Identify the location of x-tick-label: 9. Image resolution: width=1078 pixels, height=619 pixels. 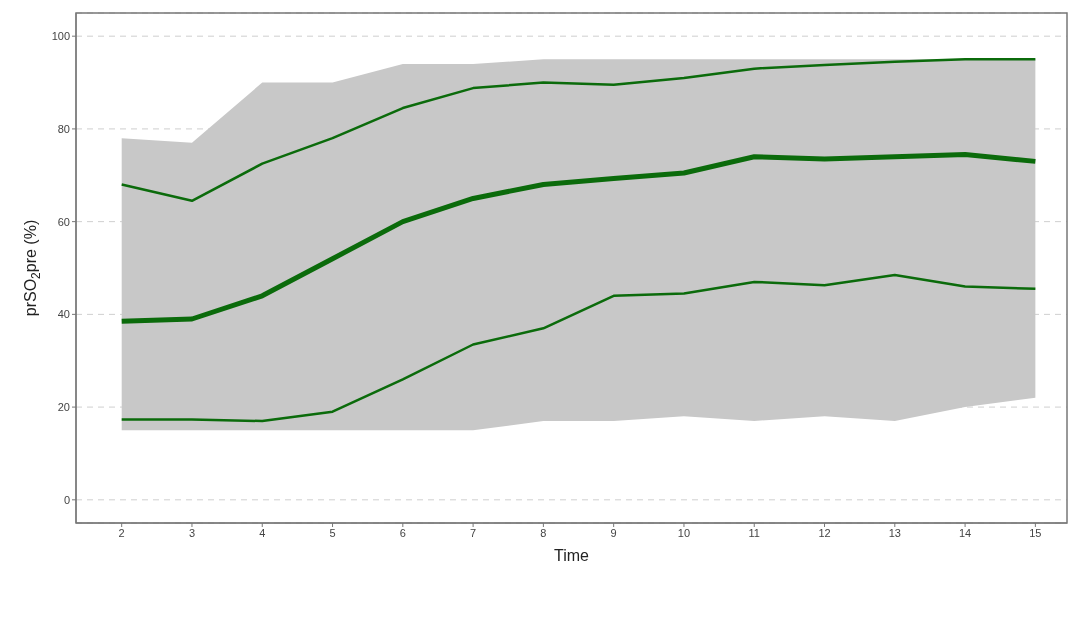
(613, 532).